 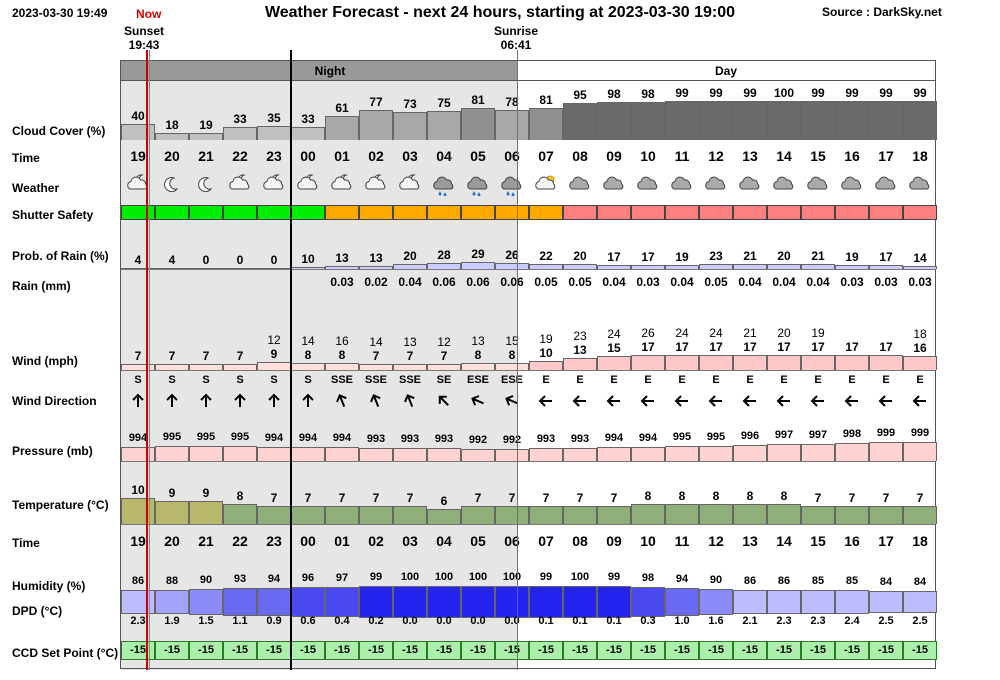 What do you see at coordinates (172, 493) in the screenshot?
I see `temperature-value: 9` at bounding box center [172, 493].